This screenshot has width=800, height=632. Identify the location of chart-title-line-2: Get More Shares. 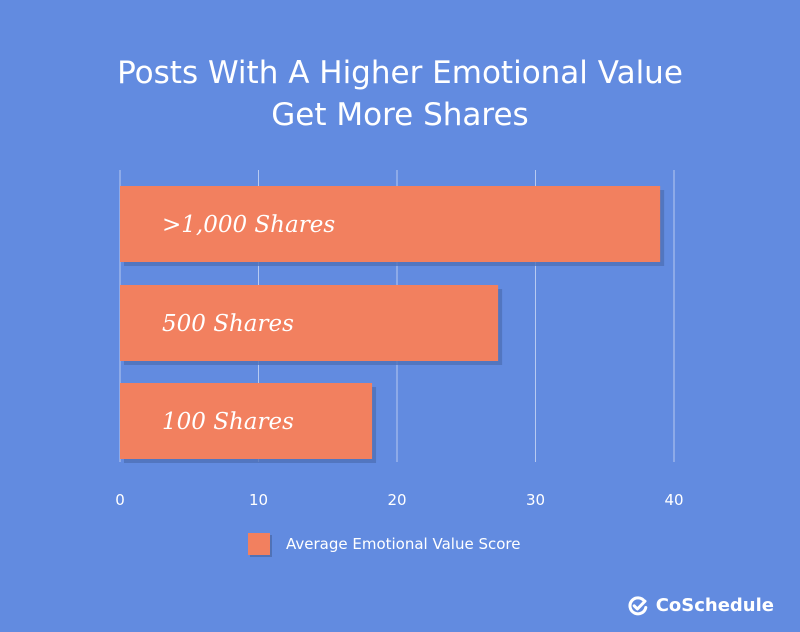
(400, 115).